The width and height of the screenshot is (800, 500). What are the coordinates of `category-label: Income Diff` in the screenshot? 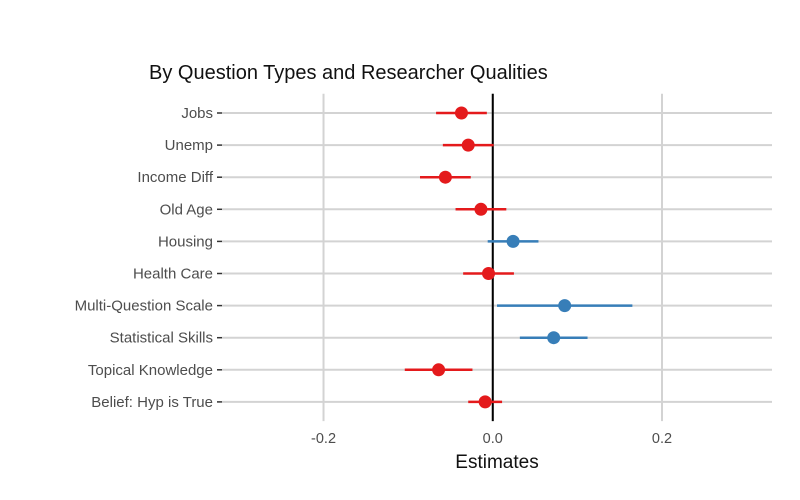 It's located at (175, 177).